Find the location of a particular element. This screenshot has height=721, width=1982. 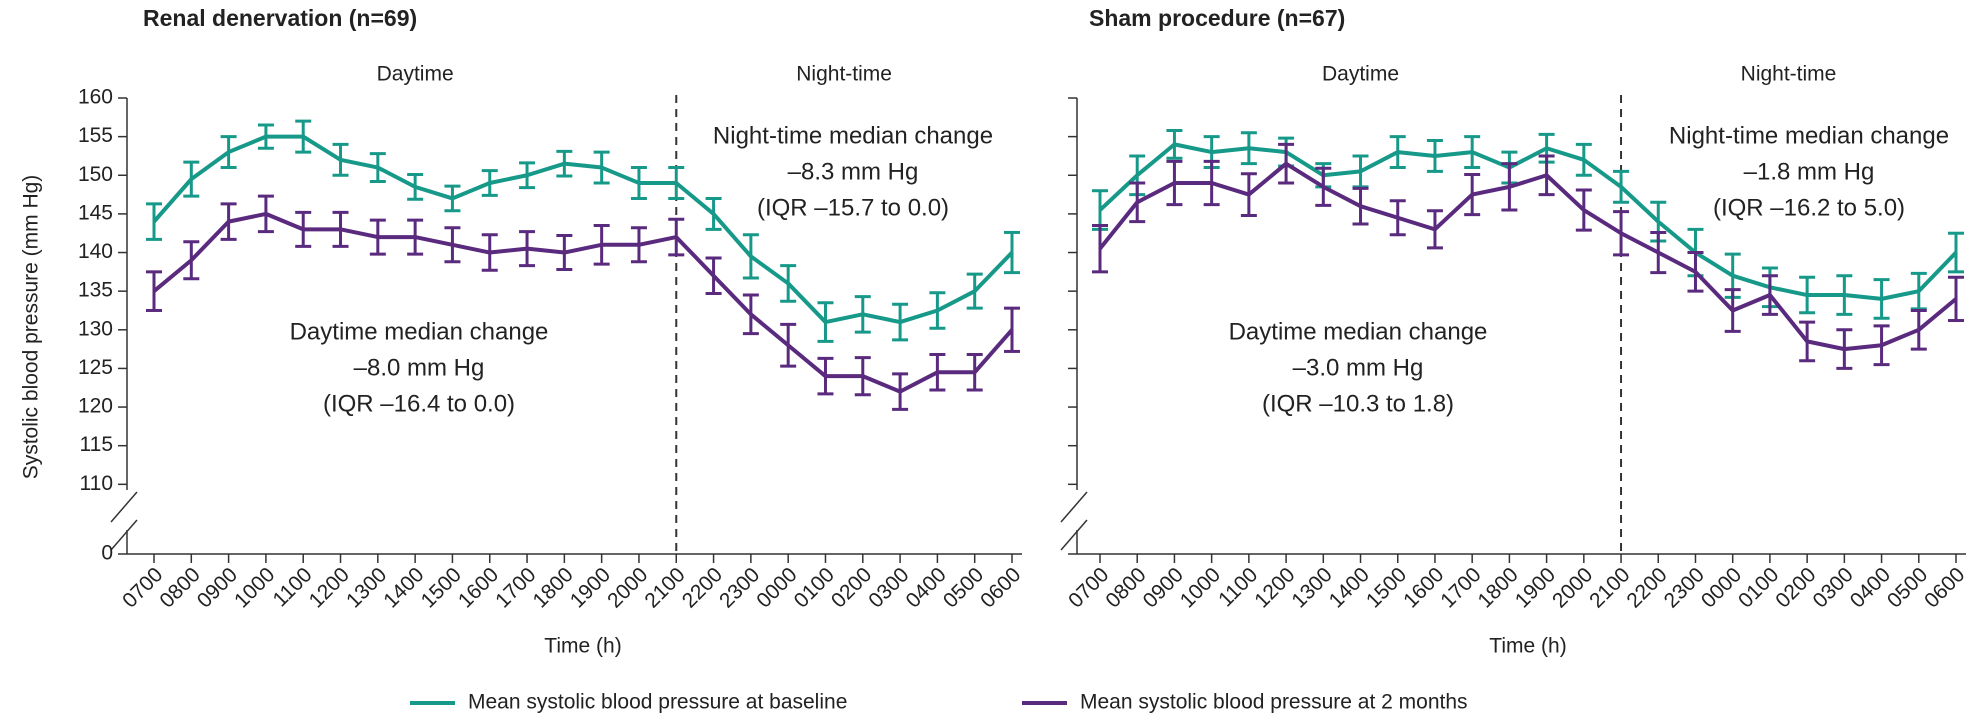

y-axis-label: Systolic blood pressure (mm Hg) is located at coordinates (31, 327).